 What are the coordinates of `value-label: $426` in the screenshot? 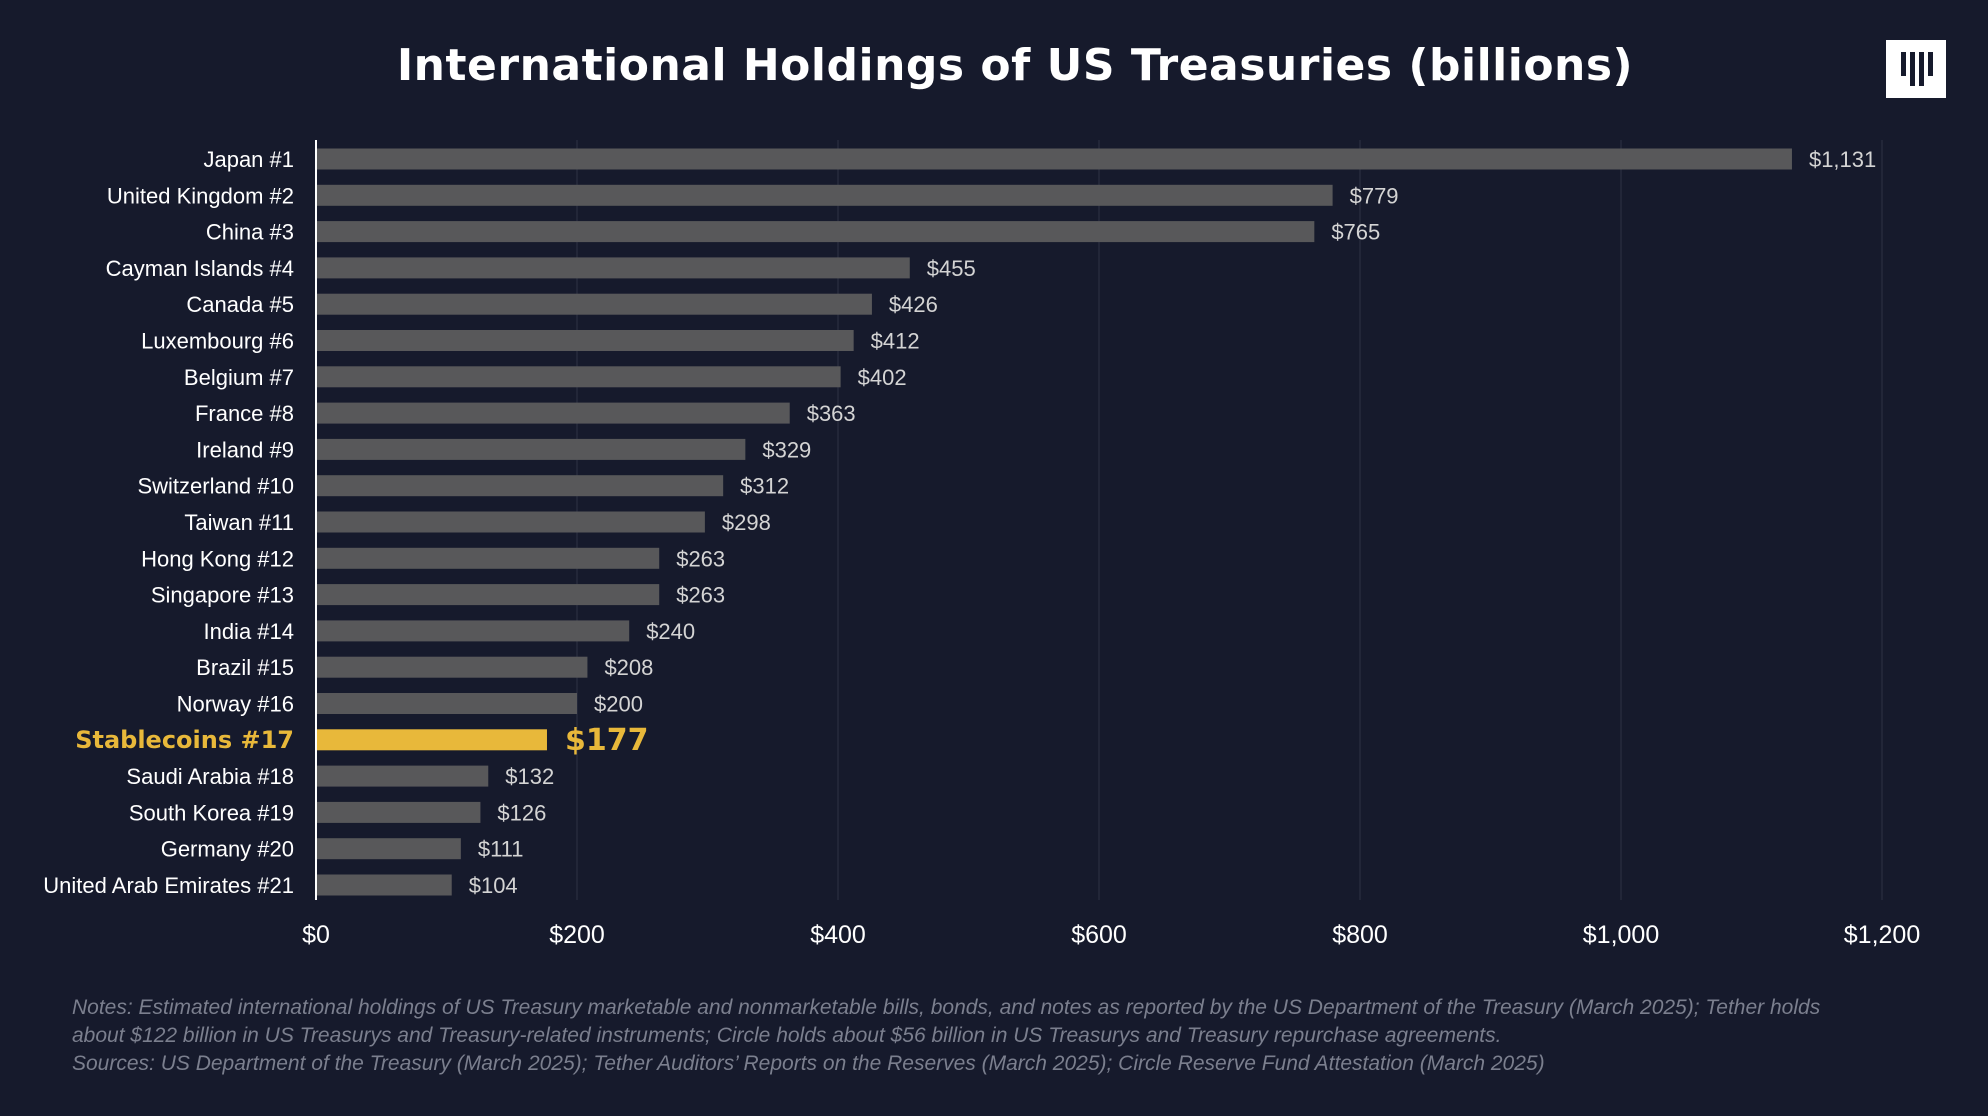 It's located at (913, 304).